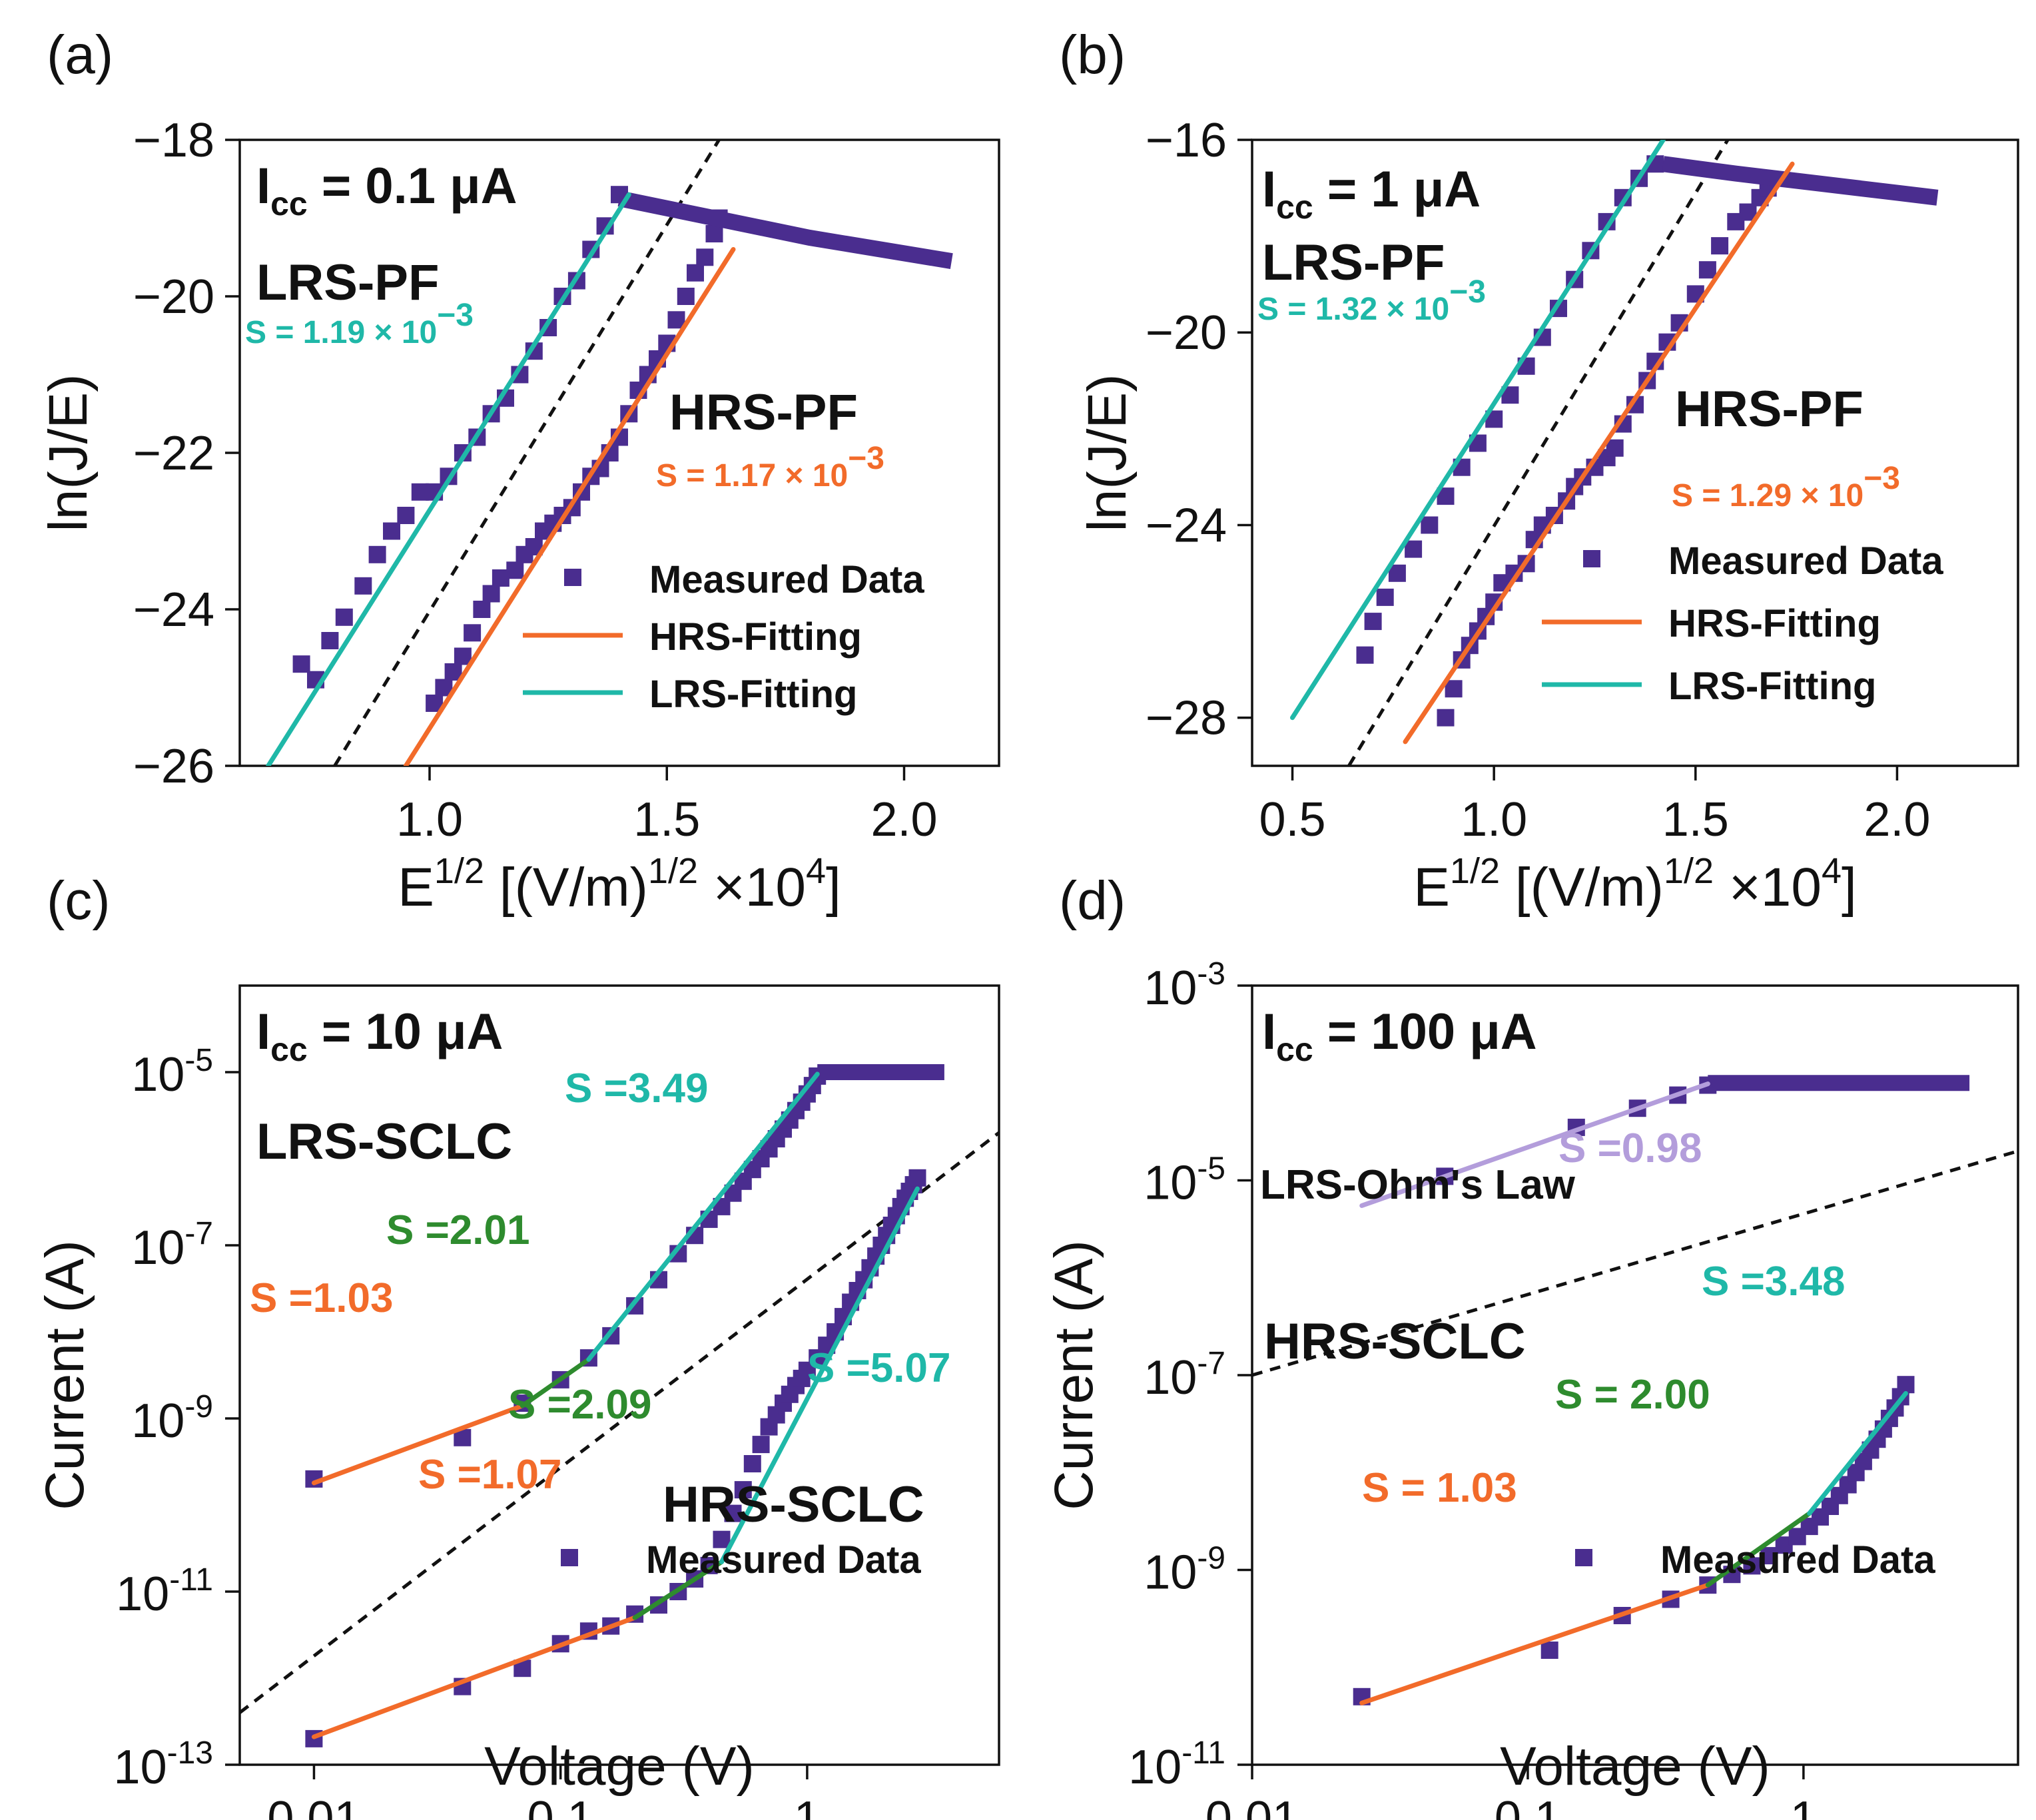 Image resolution: width=2036 pixels, height=1820 pixels. What do you see at coordinates (1354, 262) in the screenshot?
I see `region-label: LRS-PF` at bounding box center [1354, 262].